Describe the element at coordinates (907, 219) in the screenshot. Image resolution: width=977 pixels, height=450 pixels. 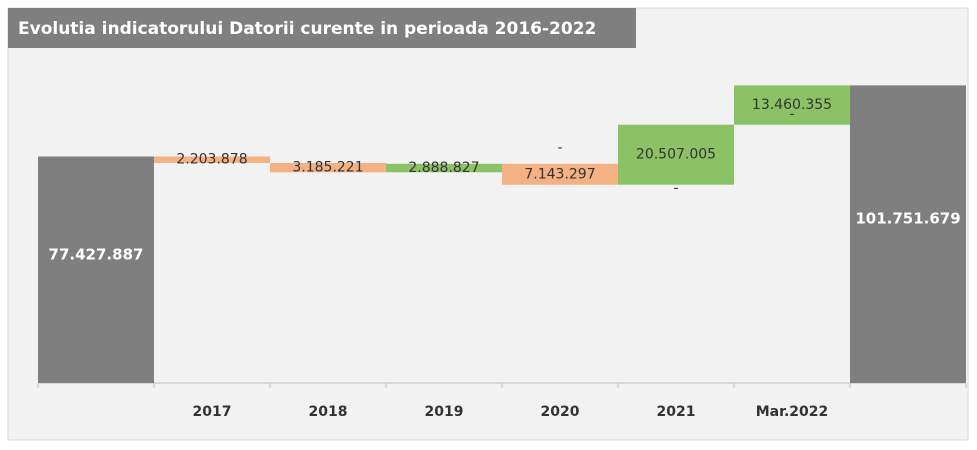
I see `total-label: 101.751.679` at that location.